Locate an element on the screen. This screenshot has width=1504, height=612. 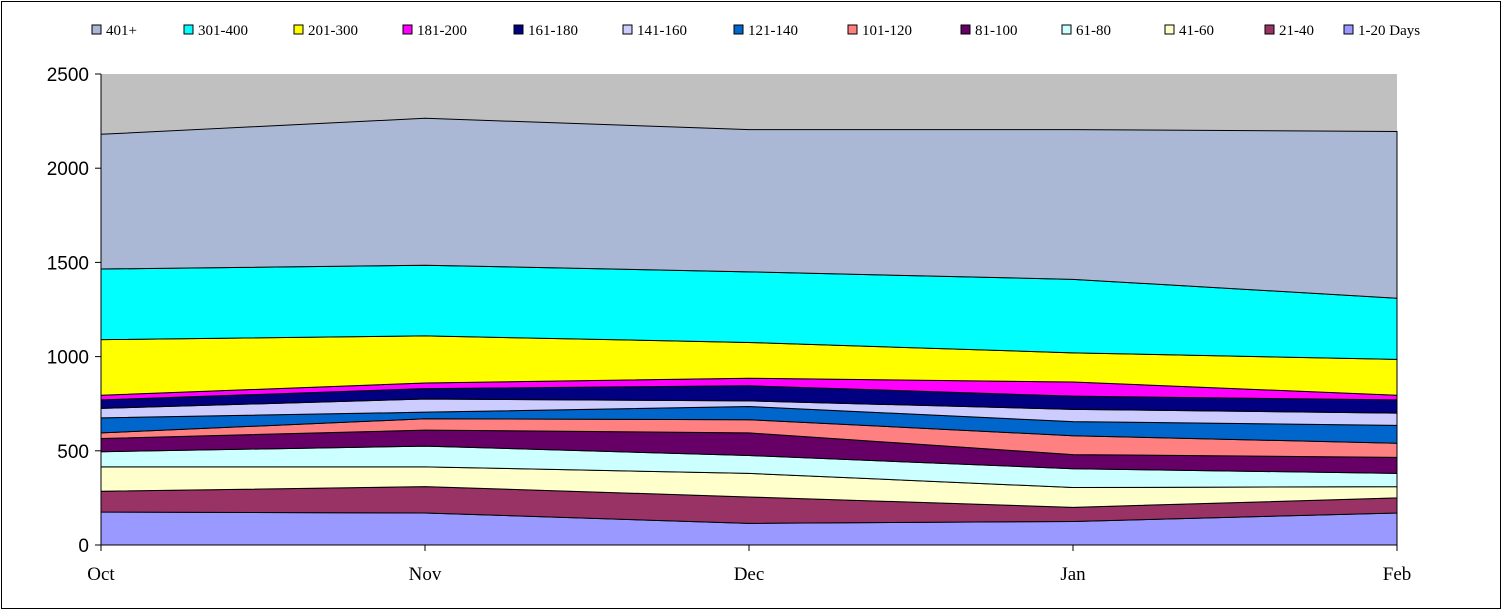
legend-label: 101-120 is located at coordinates (887, 31).